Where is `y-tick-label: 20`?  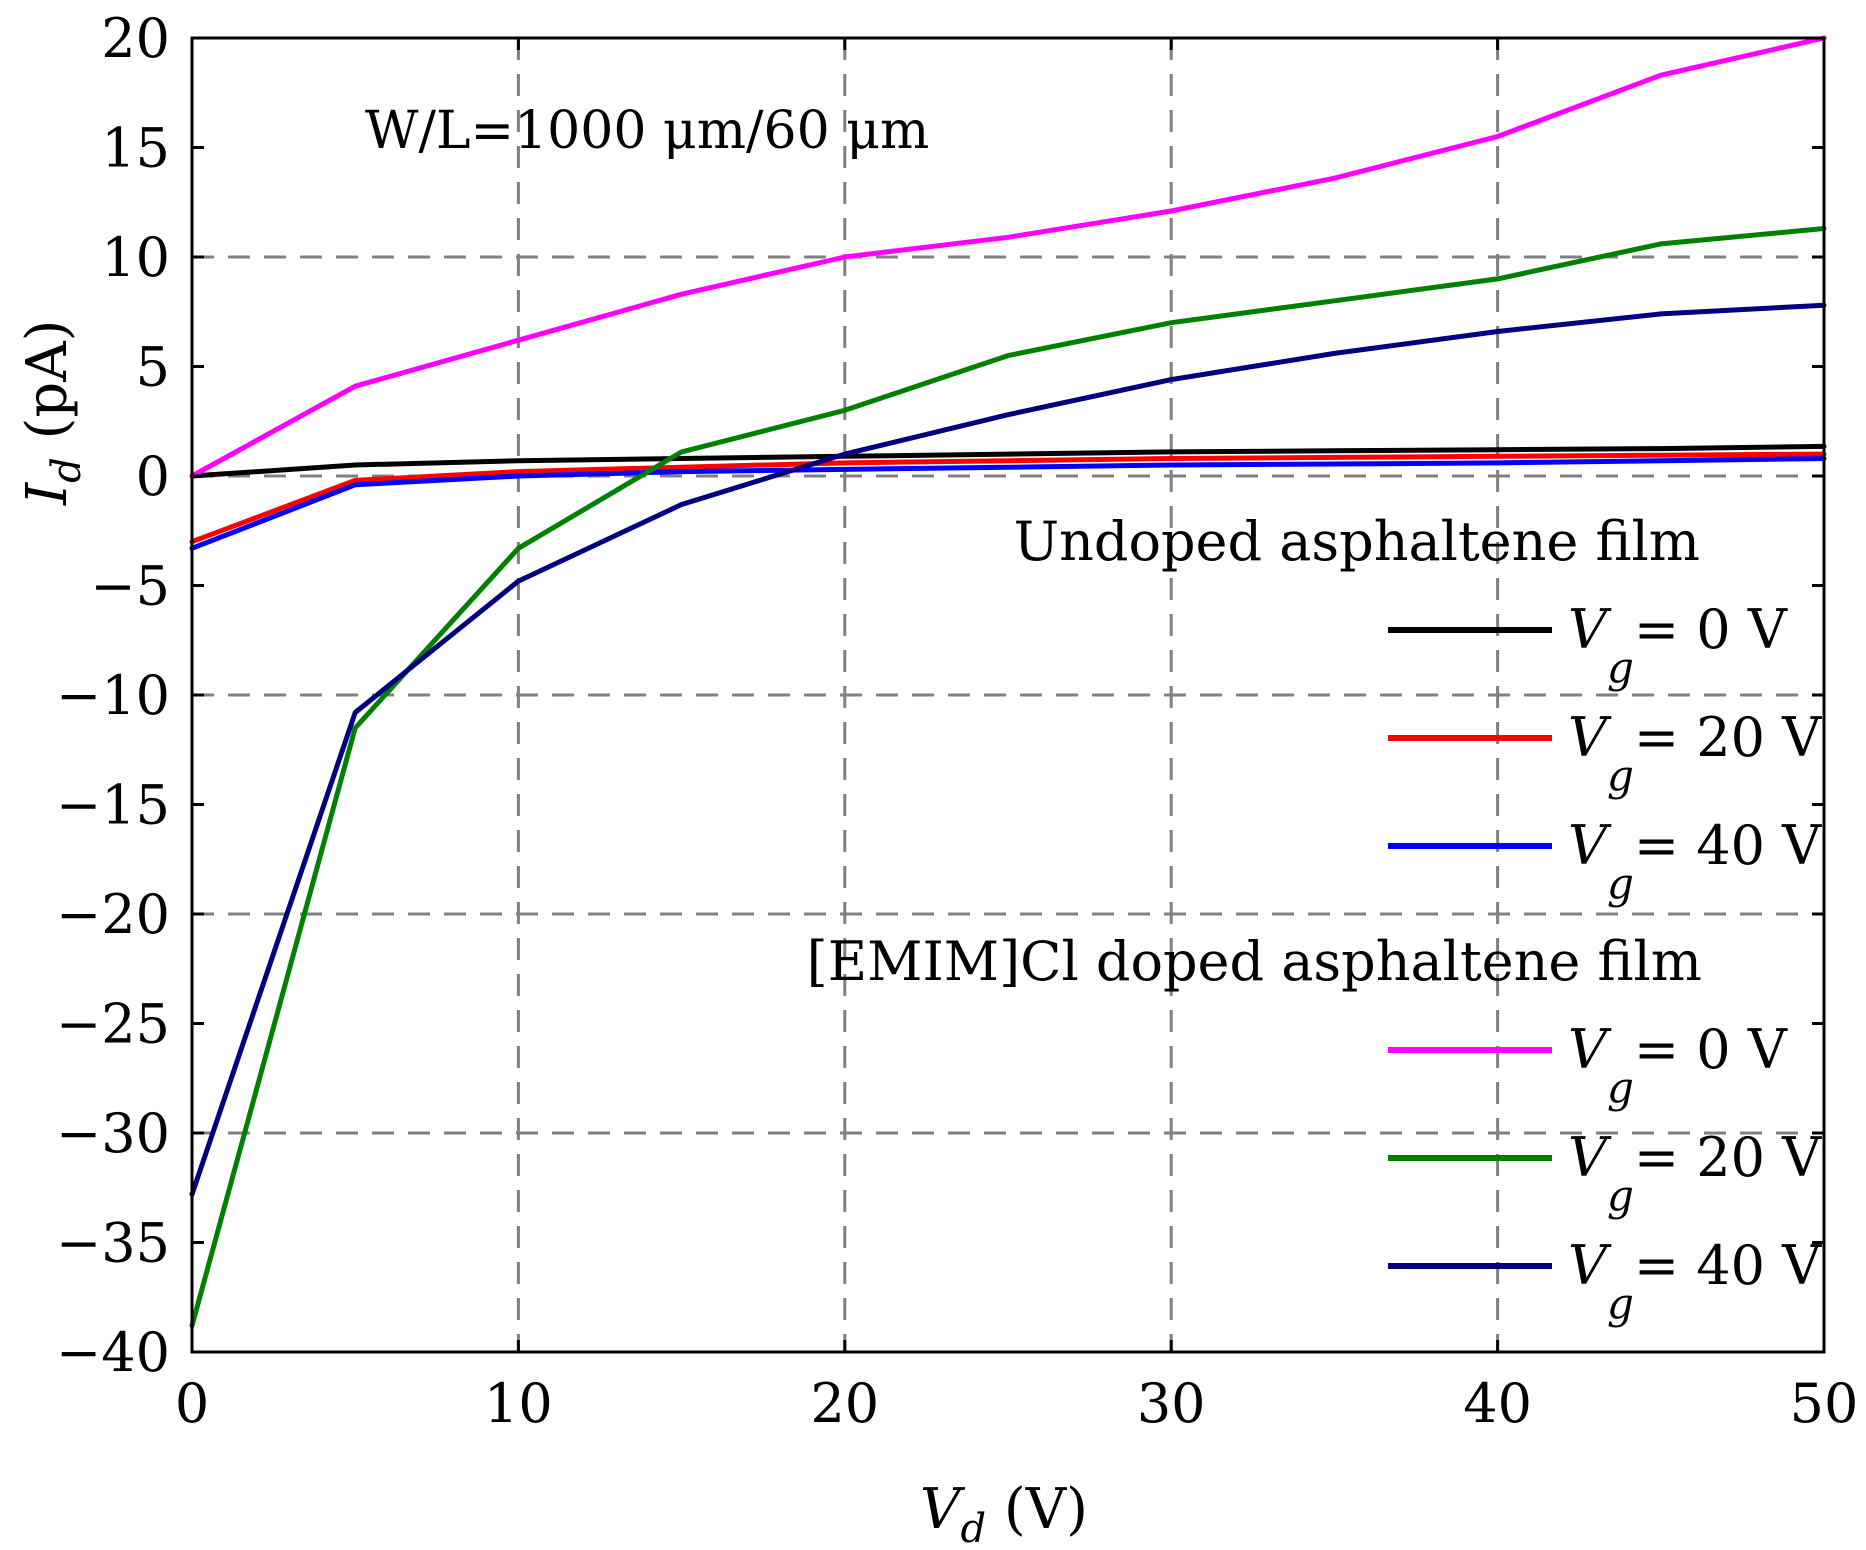
y-tick-label: 20 is located at coordinates (135, 38).